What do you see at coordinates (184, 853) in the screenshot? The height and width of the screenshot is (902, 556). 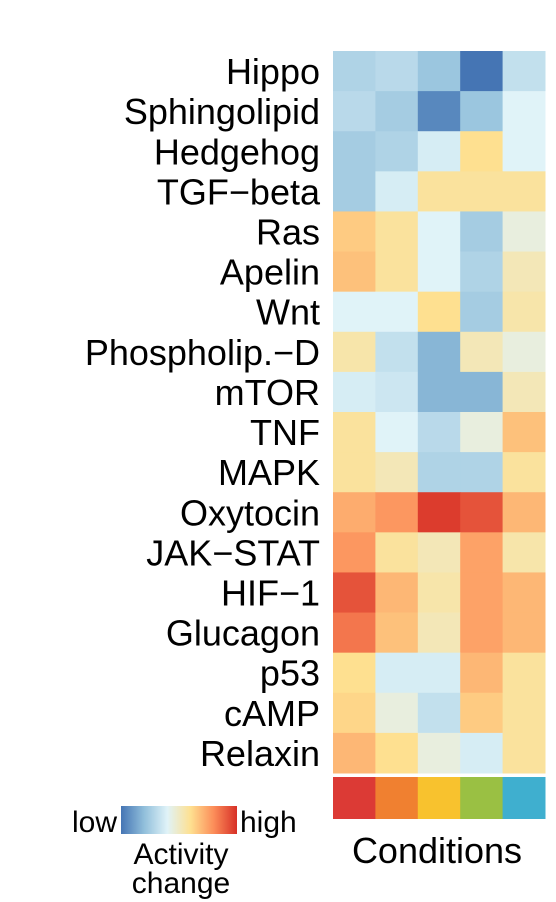 I see `color-legend: low high Activity change` at bounding box center [184, 853].